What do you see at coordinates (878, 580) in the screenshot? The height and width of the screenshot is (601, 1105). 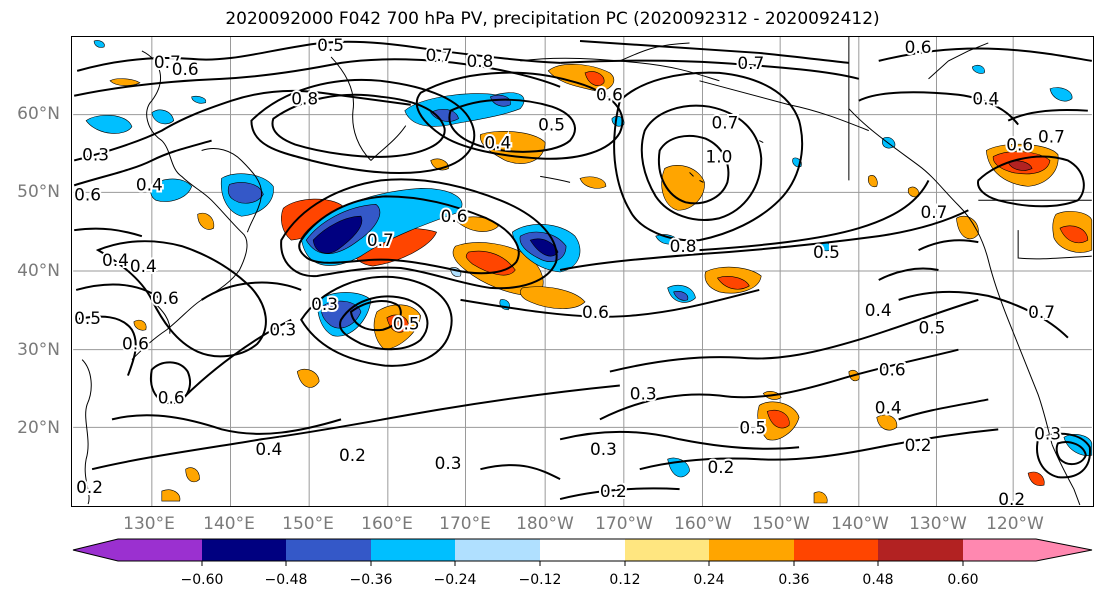 I see `colorbar-tick-label: 0.48` at bounding box center [878, 580].